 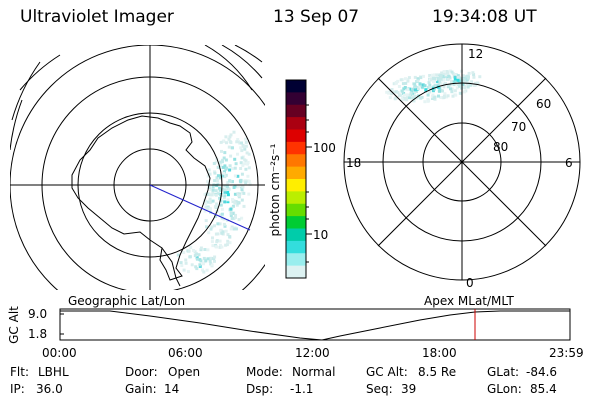 What do you see at coordinates (49, 389) in the screenshot?
I see `ip-value: 36.0` at bounding box center [49, 389].